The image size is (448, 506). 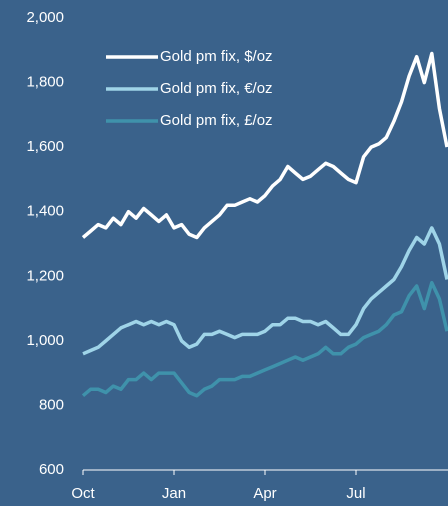 What do you see at coordinates (45, 82) in the screenshot?
I see `y-tick-label: 1,800` at bounding box center [45, 82].